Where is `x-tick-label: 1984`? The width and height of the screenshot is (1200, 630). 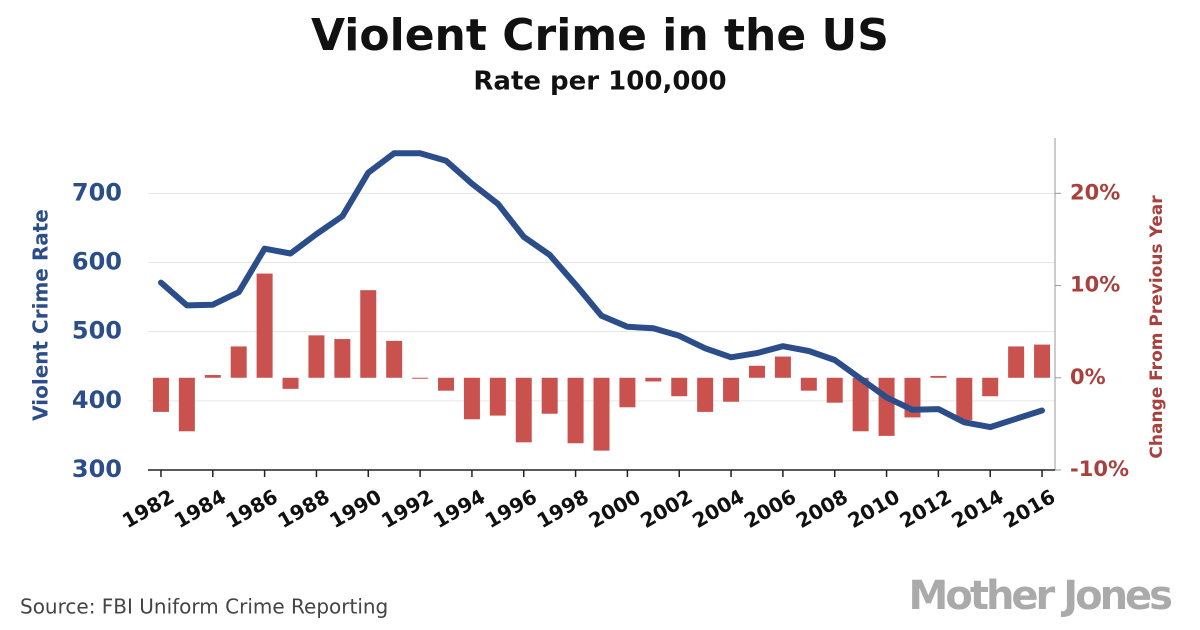 x-tick-label: 1984 is located at coordinates (200, 508).